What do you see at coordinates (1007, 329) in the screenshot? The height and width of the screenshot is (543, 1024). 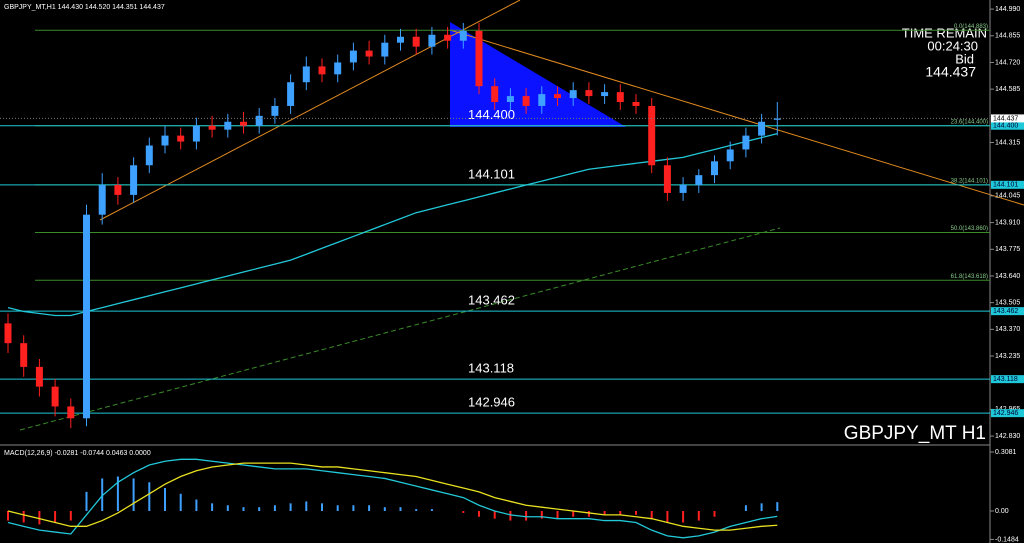 I see `y-tick-label: 143.370` at bounding box center [1007, 329].